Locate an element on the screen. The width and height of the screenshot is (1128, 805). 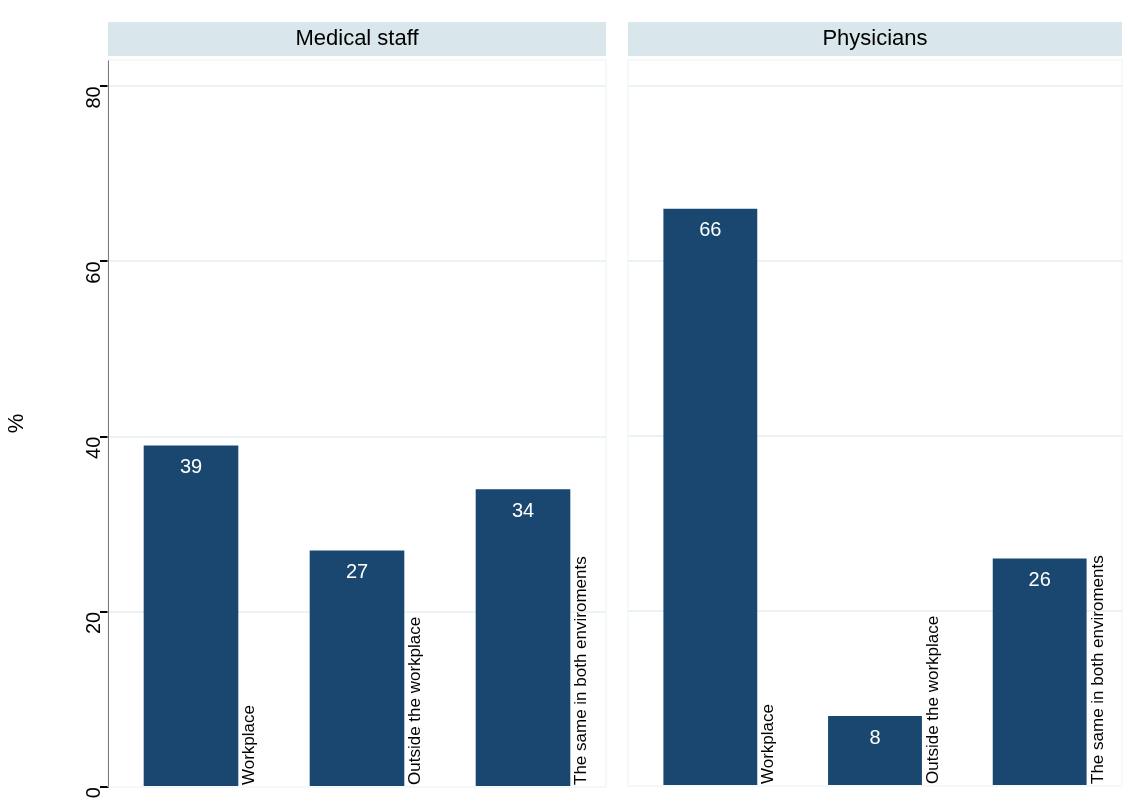
chart-title: Medical staff is located at coordinates (357, 38).